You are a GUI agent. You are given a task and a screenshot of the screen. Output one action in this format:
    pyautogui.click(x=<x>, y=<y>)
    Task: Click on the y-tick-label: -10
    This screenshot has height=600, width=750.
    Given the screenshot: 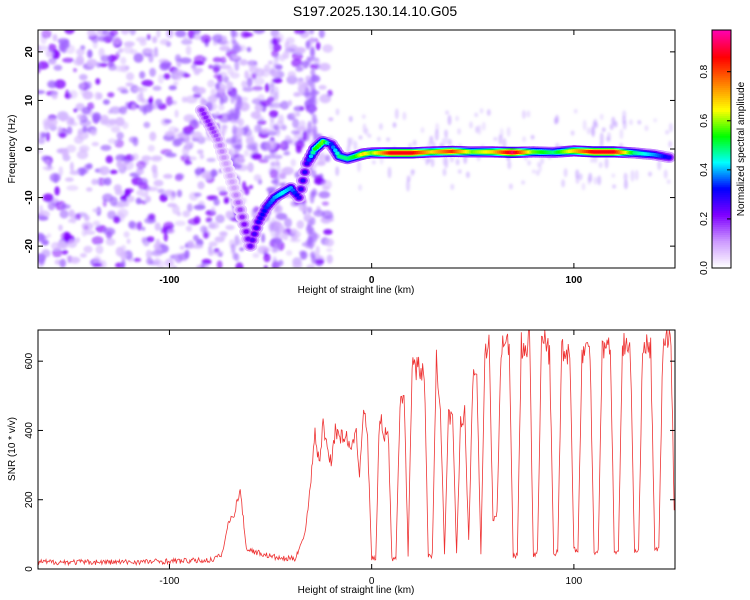 What is the action you would take?
    pyautogui.click(x=29, y=197)
    